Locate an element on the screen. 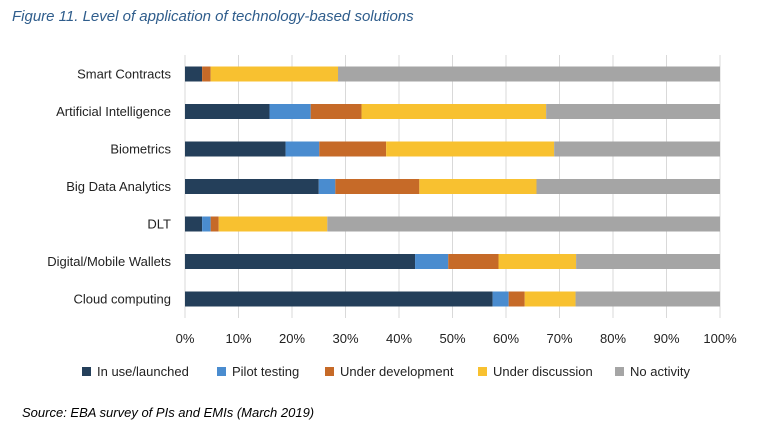 The height and width of the screenshot is (432, 761). x-tick-label: 0% is located at coordinates (185, 338).